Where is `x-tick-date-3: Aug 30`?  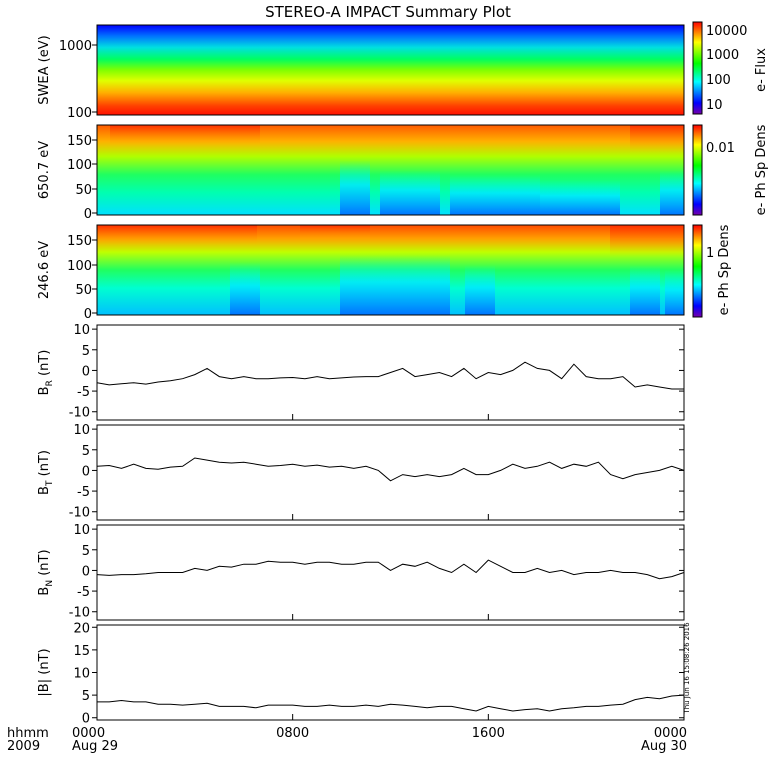 x-tick-date-3: Aug 30 is located at coordinates (664, 746).